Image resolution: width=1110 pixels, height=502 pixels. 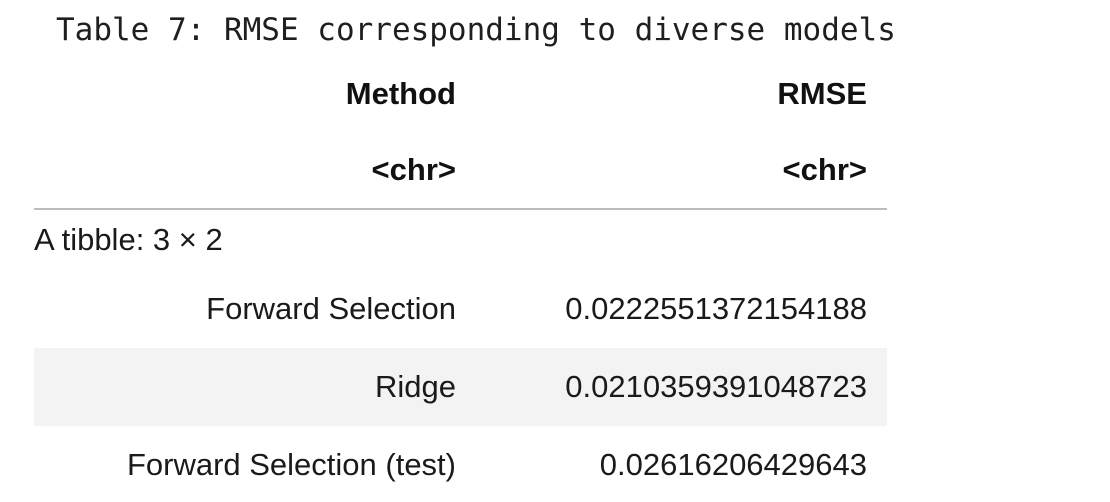 I want to click on column-header-method: Method, so click(x=400, y=93).